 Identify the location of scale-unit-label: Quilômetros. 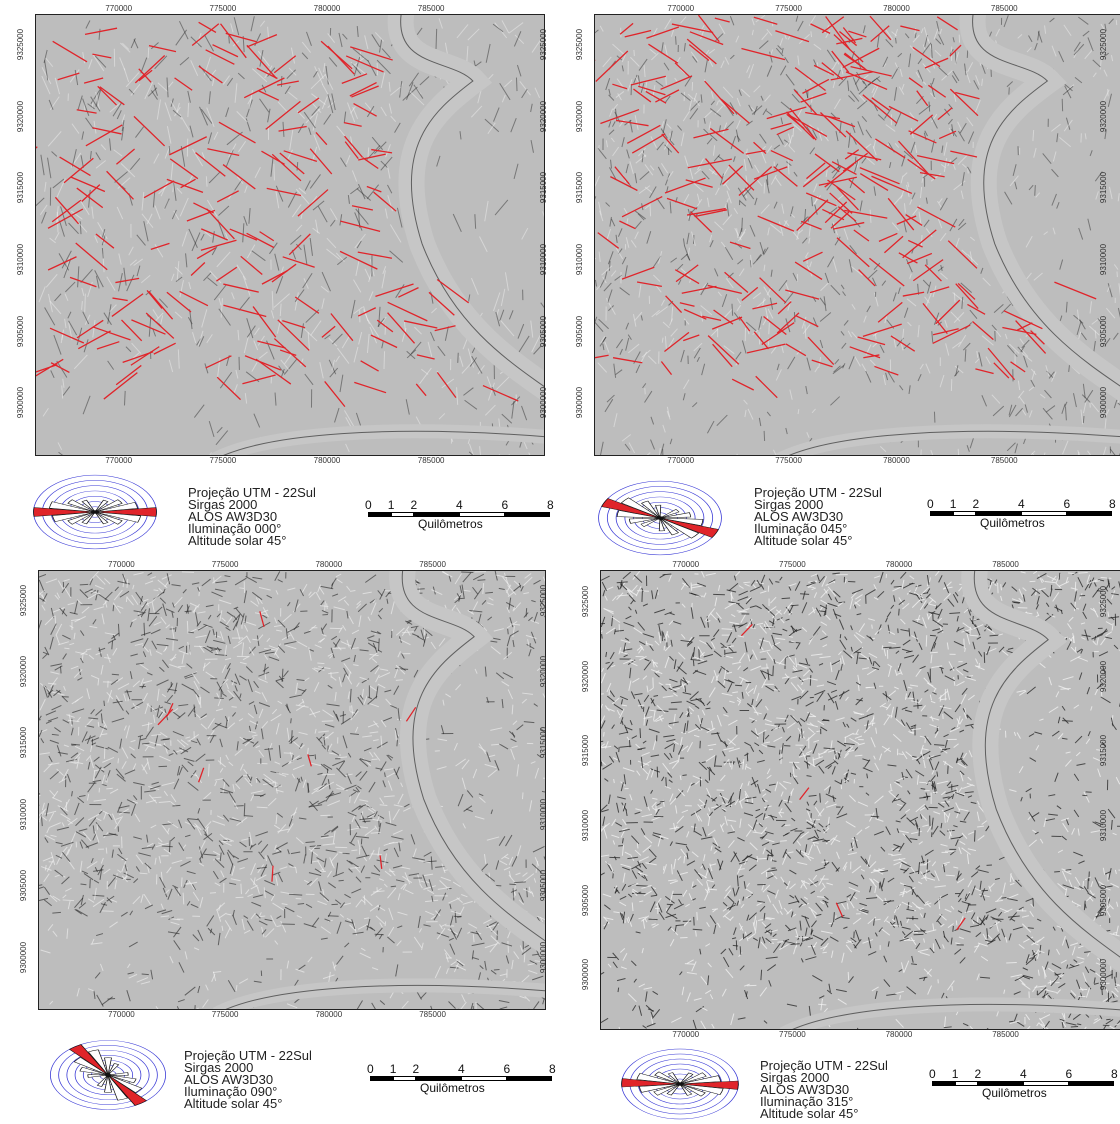
(1012, 523).